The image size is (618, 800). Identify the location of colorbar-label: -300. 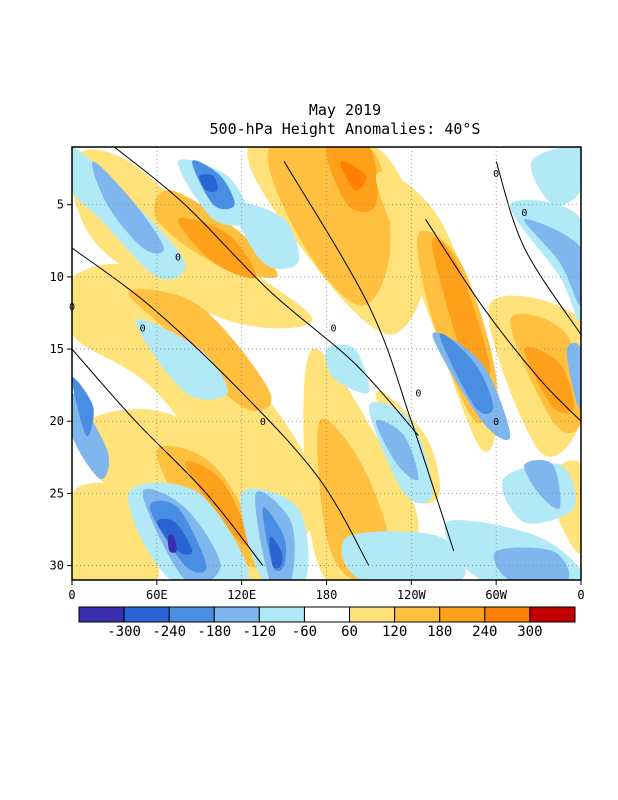
(124, 632).